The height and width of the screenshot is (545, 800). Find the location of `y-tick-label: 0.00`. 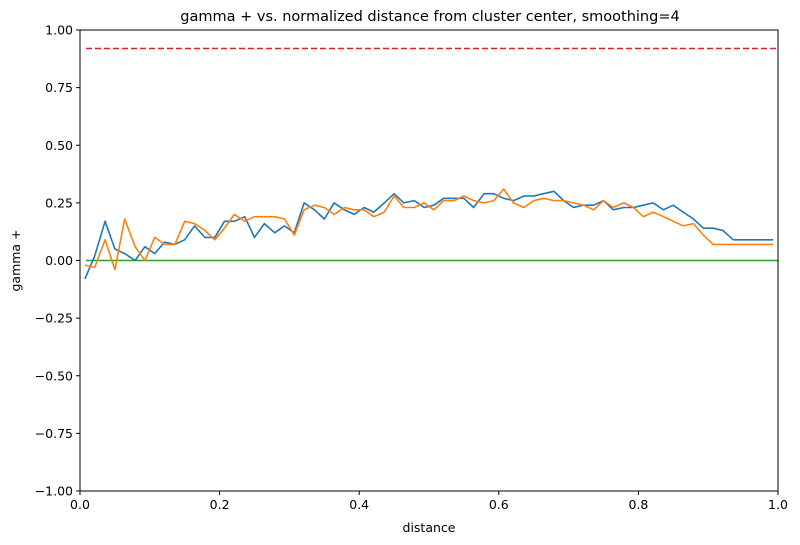

y-tick-label: 0.00 is located at coordinates (59, 260).